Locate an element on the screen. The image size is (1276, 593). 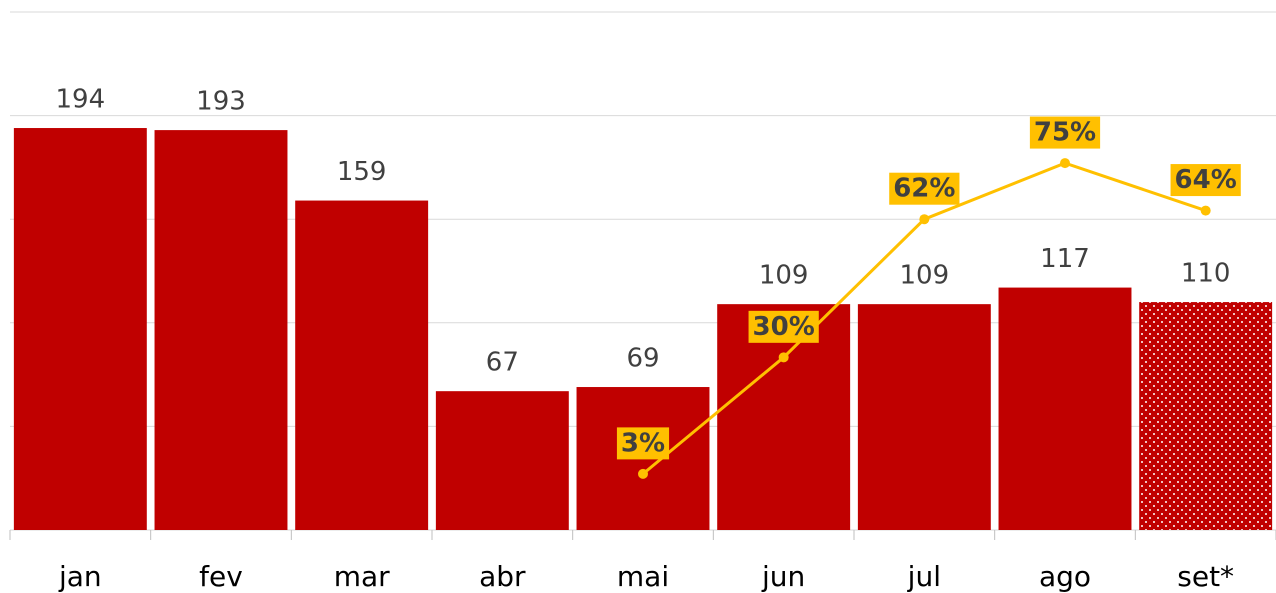
bar-value-label: 110 is located at coordinates (1206, 274).